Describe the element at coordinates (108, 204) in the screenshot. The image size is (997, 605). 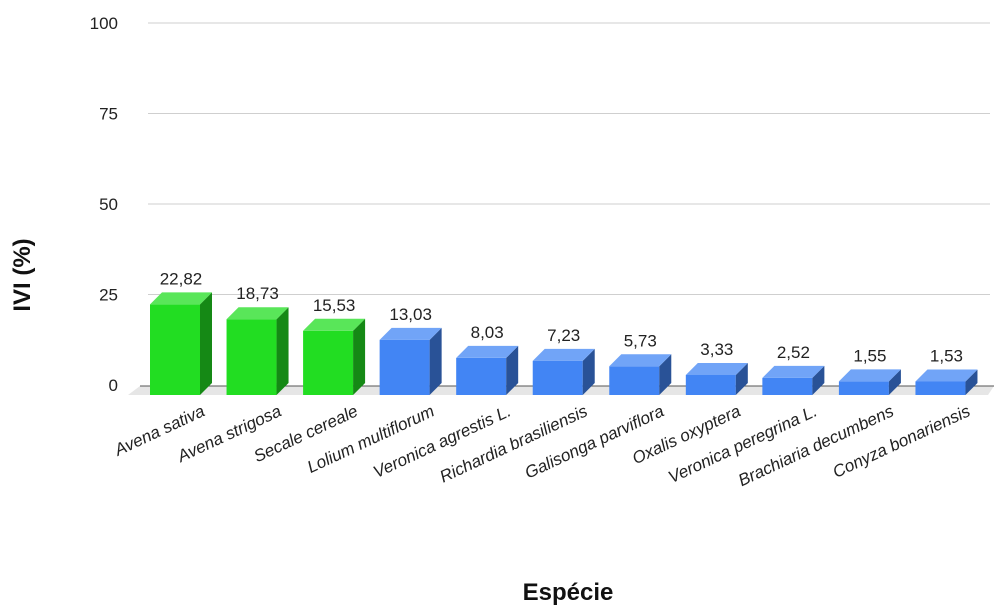
I see `y-tick-label: 50` at that location.